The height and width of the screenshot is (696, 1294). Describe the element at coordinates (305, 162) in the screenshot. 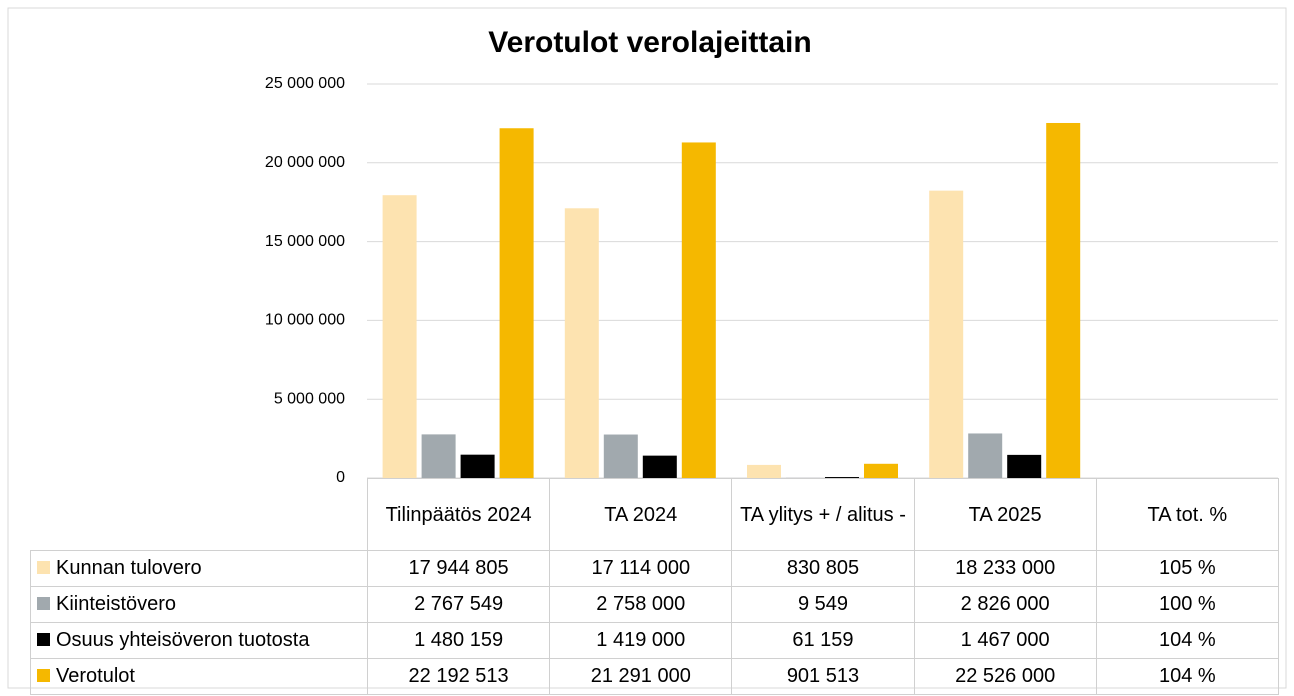

I see `y-tick-label: 20 000 000` at that location.